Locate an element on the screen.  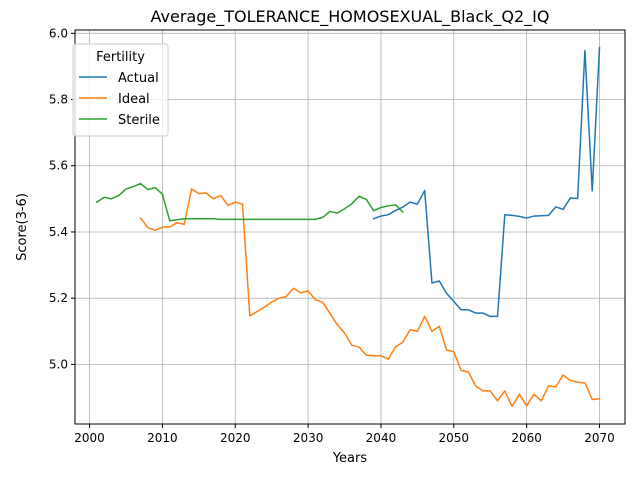
x-tick-label: 2000 is located at coordinates (89, 438).